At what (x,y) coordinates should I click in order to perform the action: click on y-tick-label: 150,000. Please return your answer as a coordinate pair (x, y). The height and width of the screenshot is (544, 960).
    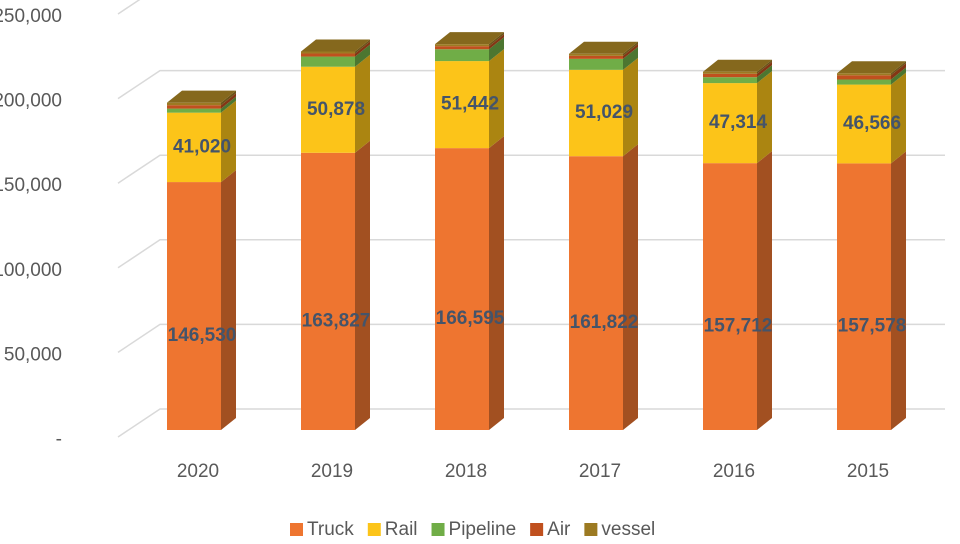
    Looking at the image, I should click on (31, 185).